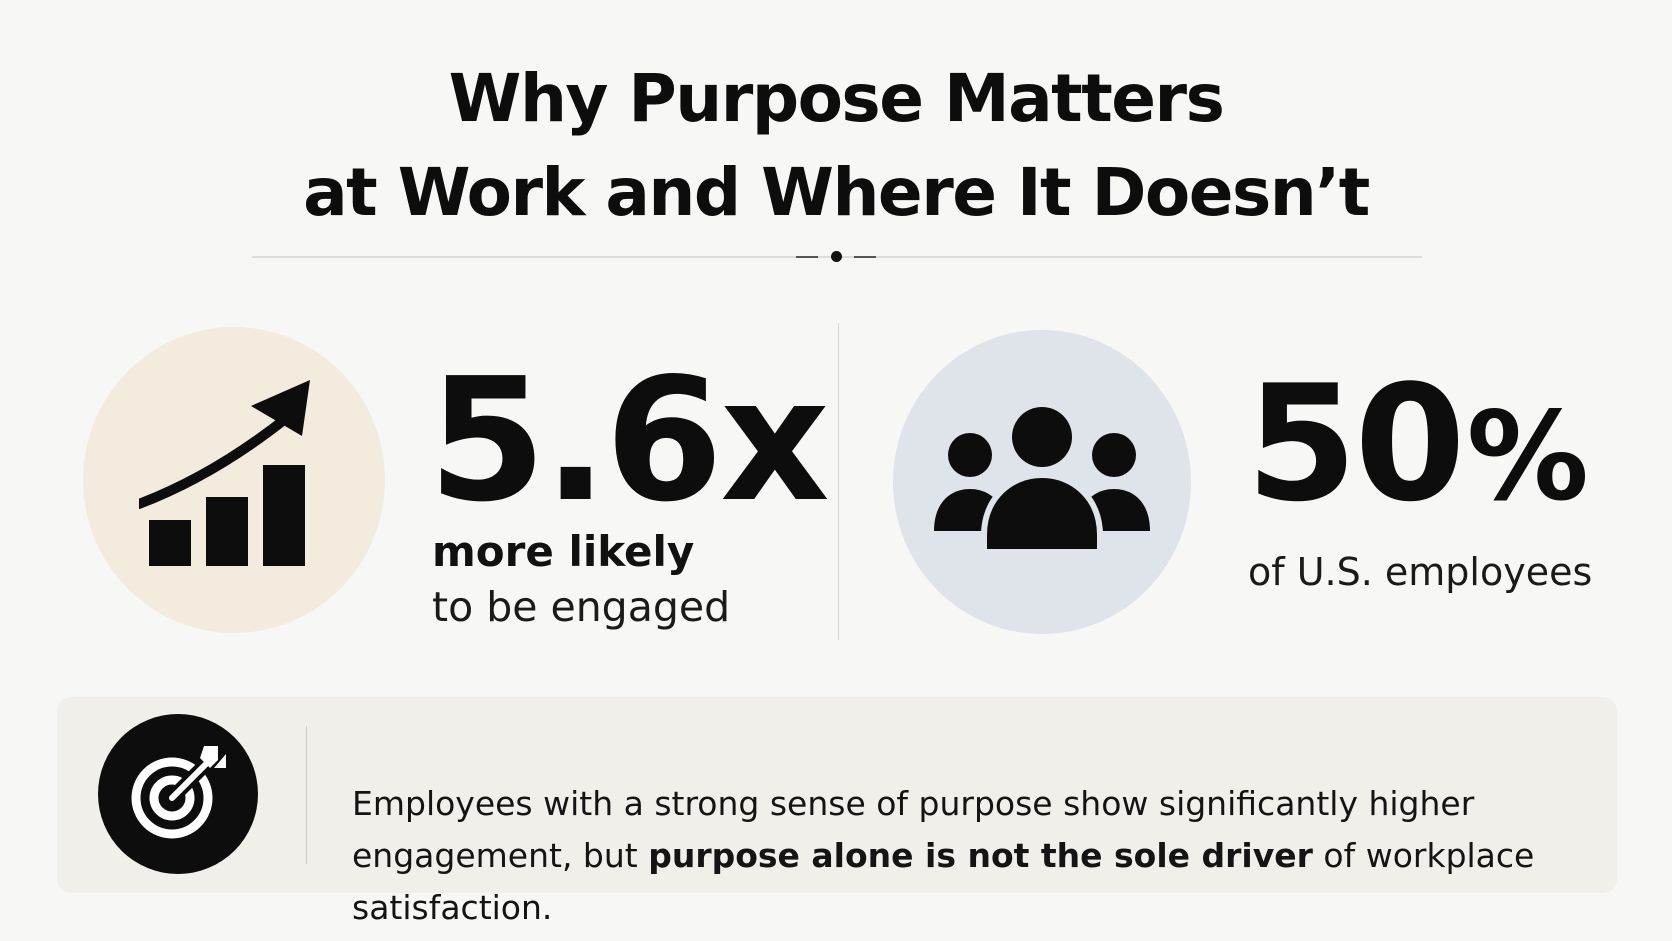 Image resolution: width=1672 pixels, height=941 pixels. I want to click on stat-engagement-label: to be engaged, so click(581, 607).